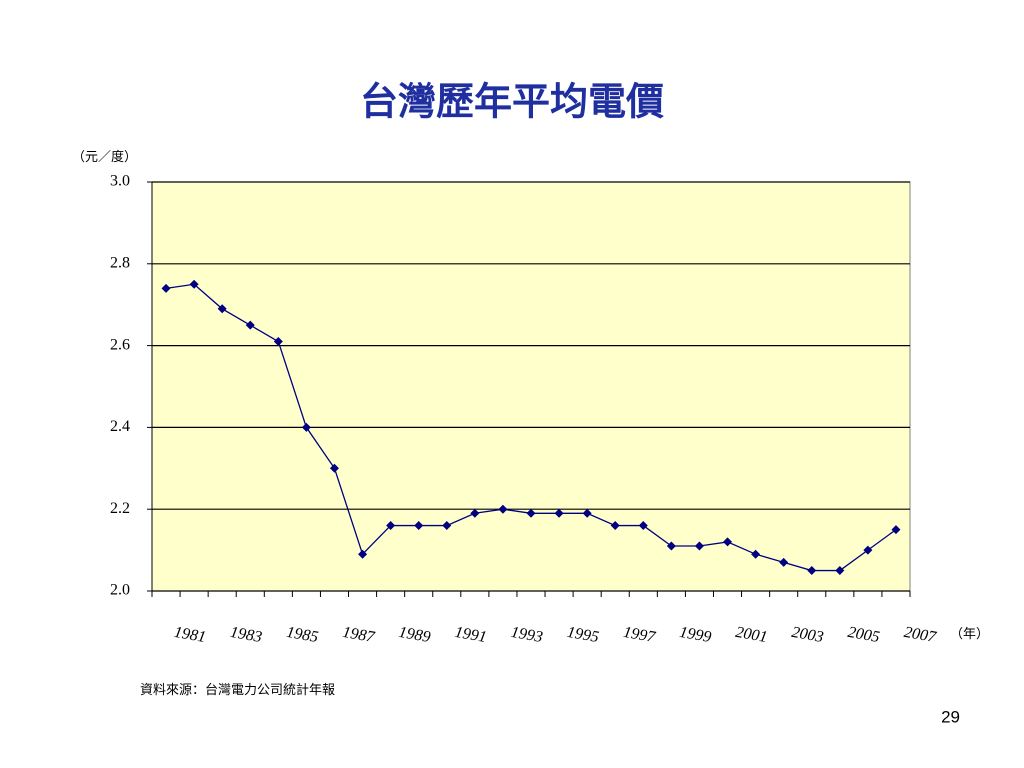  What do you see at coordinates (237, 689) in the screenshot?
I see `source-note: 資料來源：台灣電力公司統計年報` at bounding box center [237, 689].